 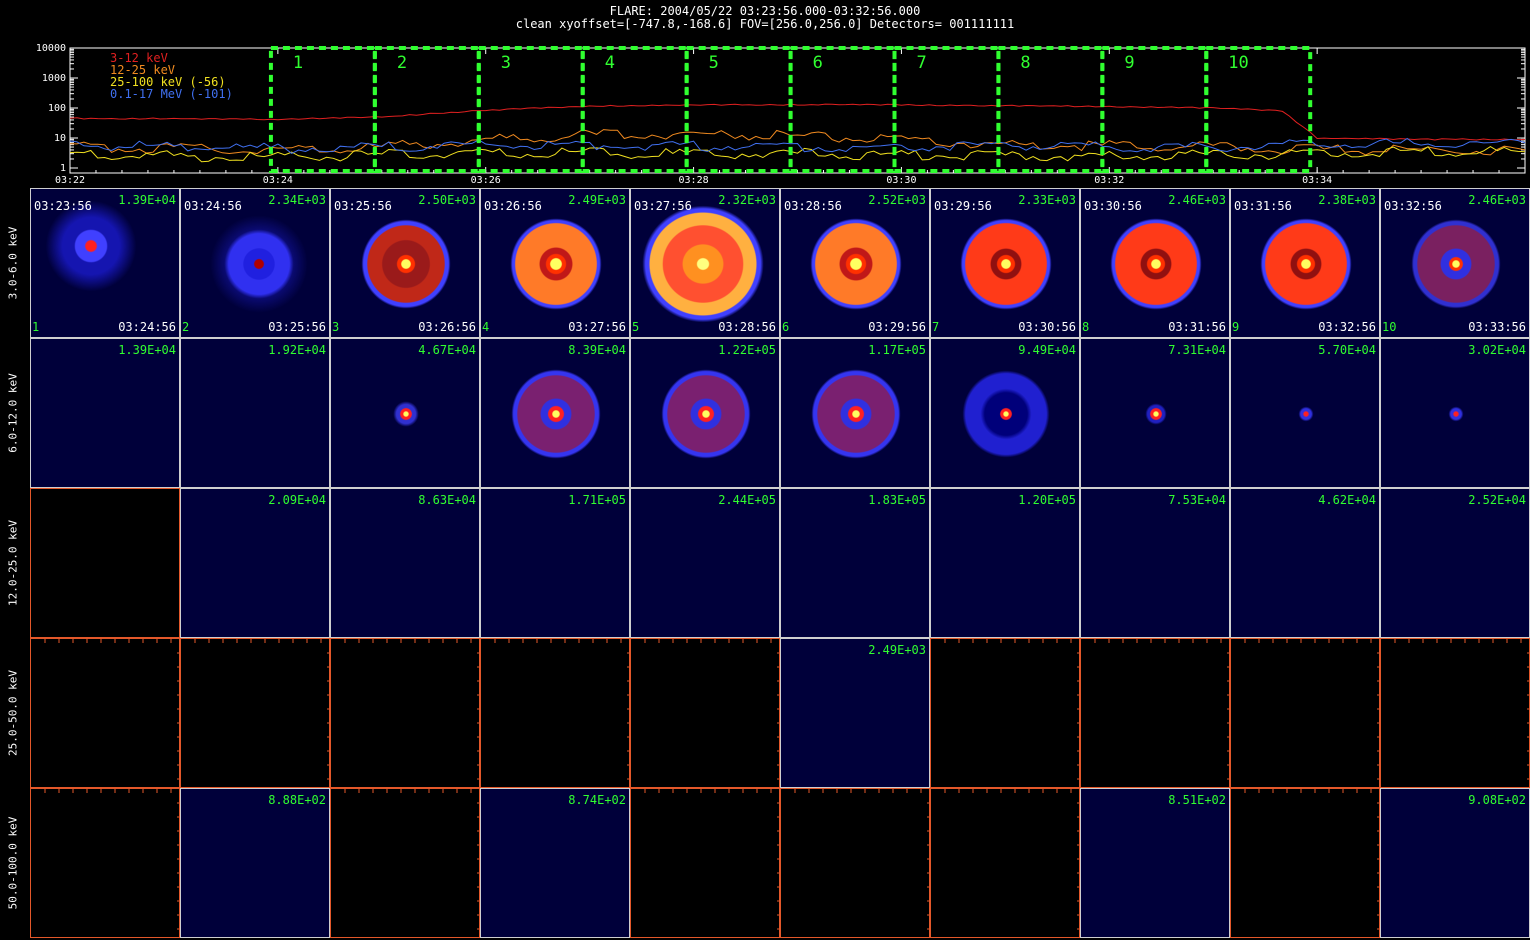 What do you see at coordinates (51, 48) in the screenshot?
I see `y-tick-label: 10000` at bounding box center [51, 48].